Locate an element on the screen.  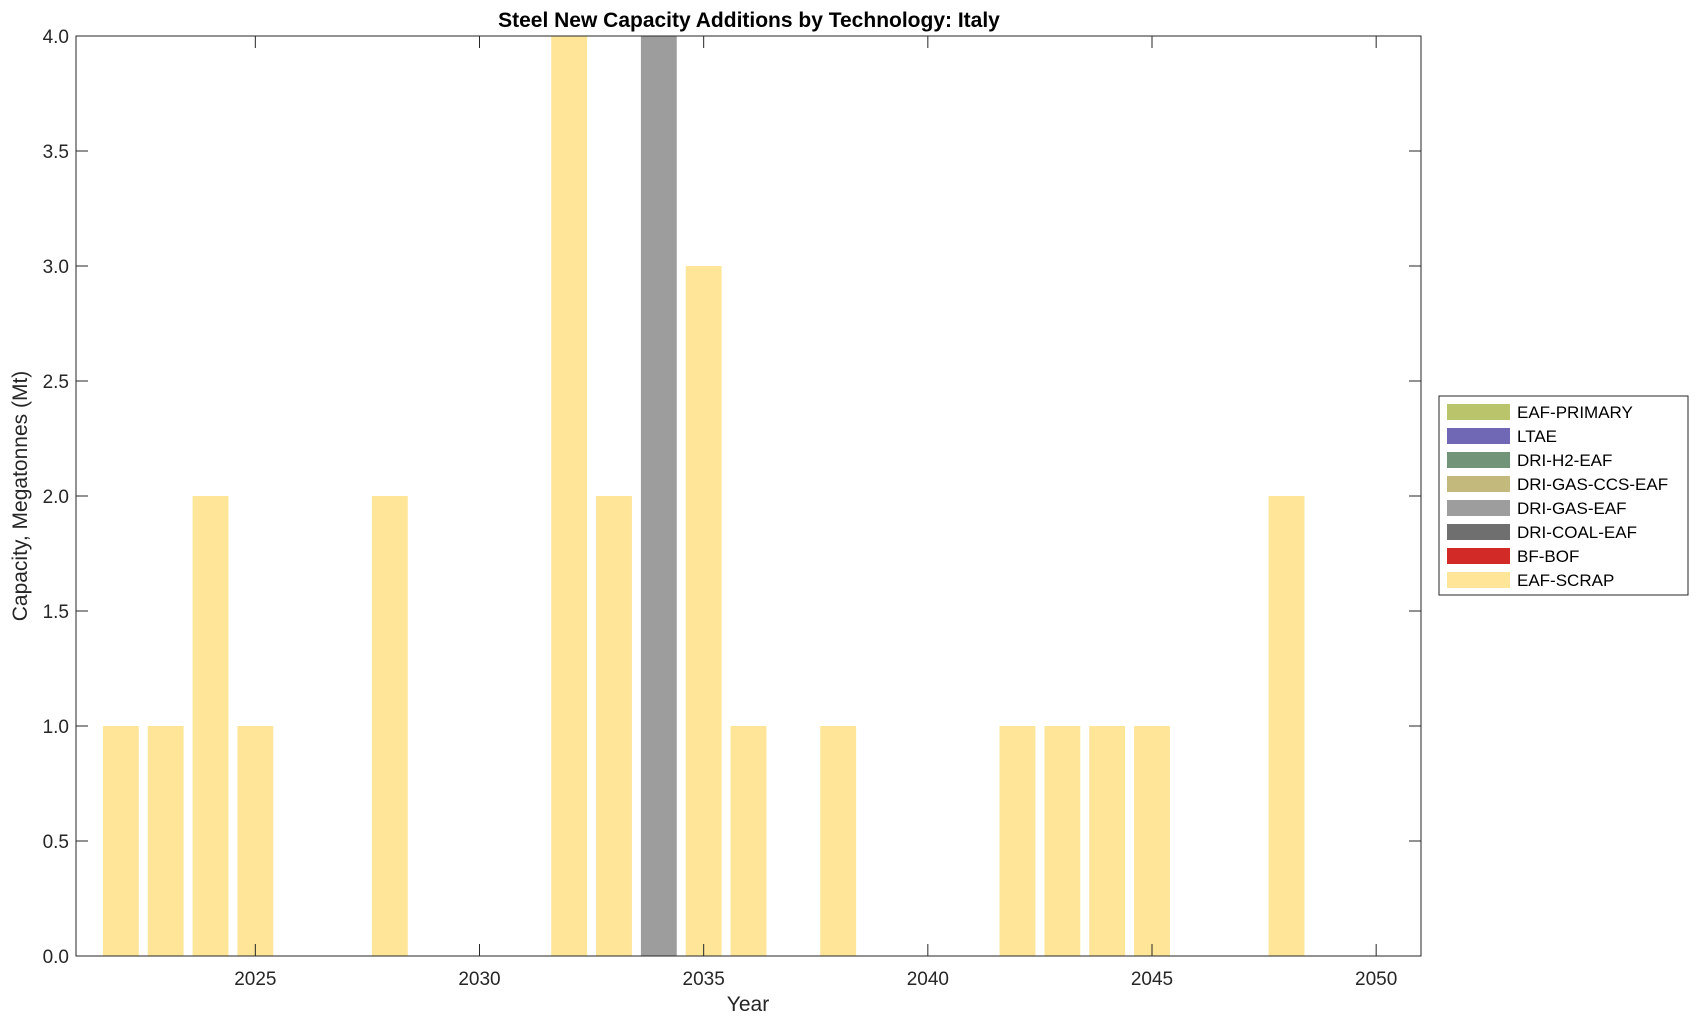
legend-label-dri-coal-eaf: DRI-COAL-EAF is located at coordinates (1577, 532).